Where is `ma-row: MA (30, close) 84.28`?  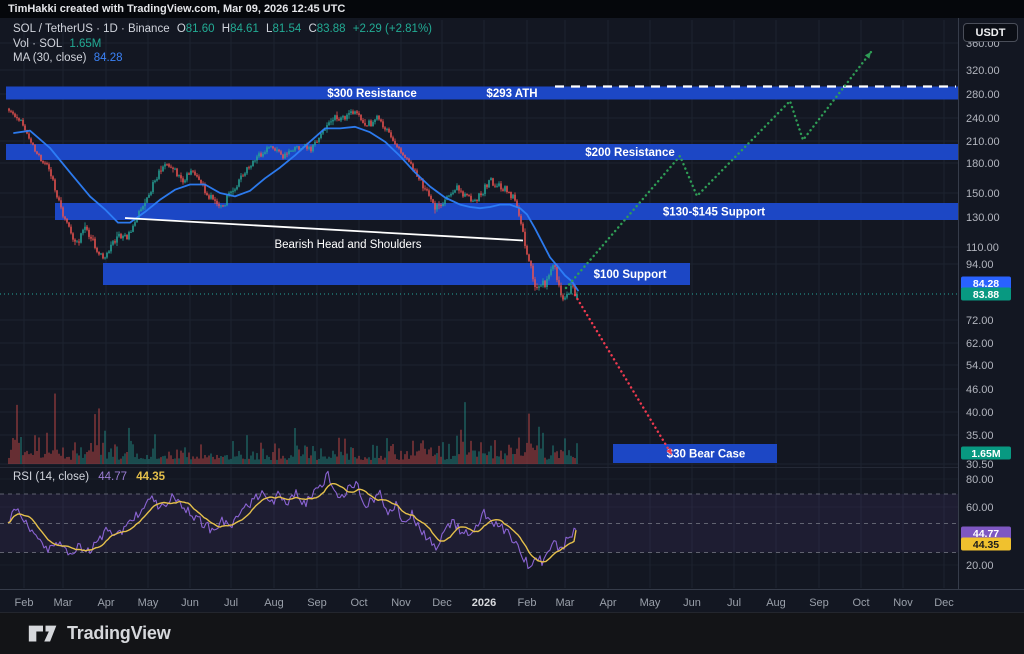 ma-row: MA (30, close) 84.28 is located at coordinates (222, 59).